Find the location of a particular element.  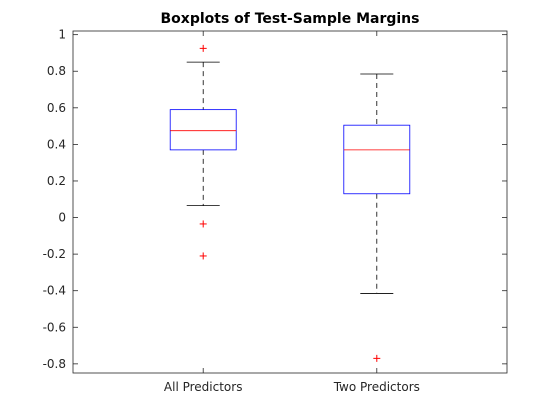

x-tick-label: Two Predictors is located at coordinates (376, 387).